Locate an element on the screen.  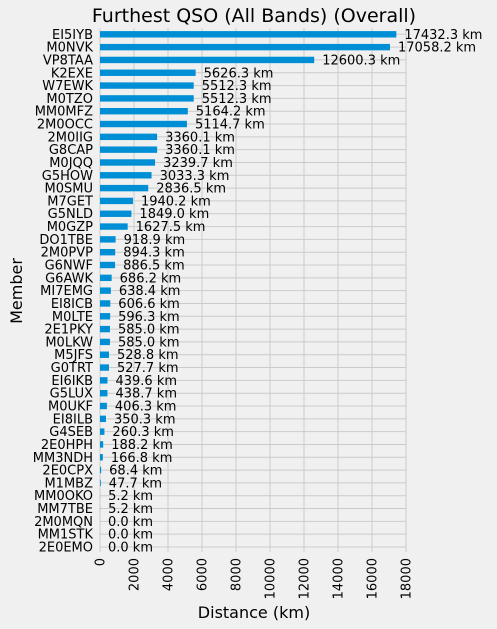
data-label: 596.3 km is located at coordinates (149, 317).